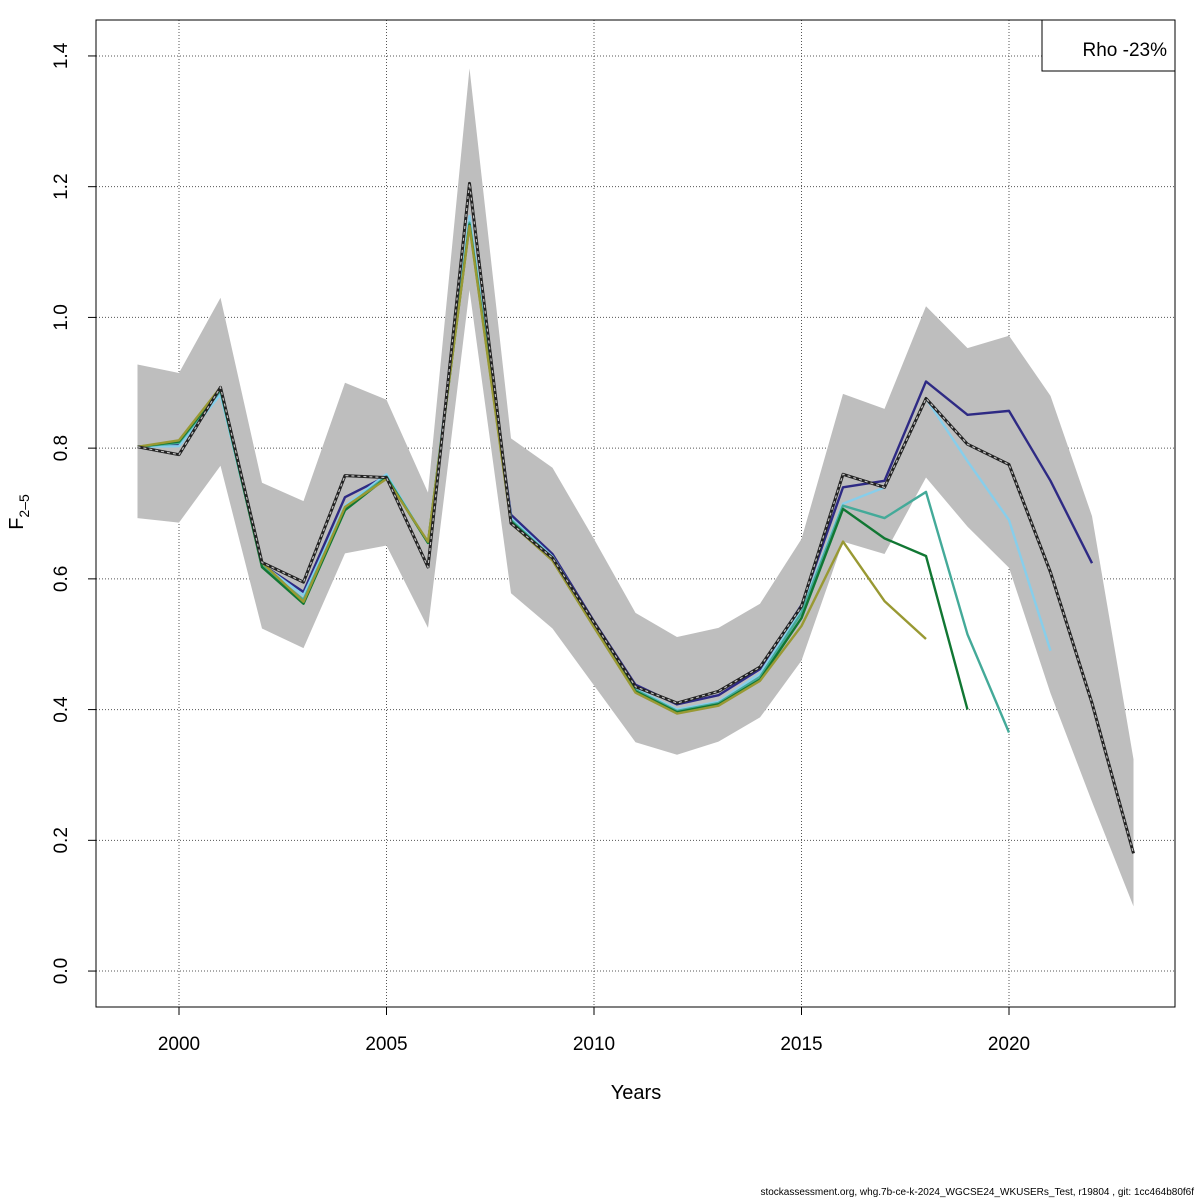 The width and height of the screenshot is (1200, 1200). I want to click on y-axis-title-main: F, so click(17, 524).